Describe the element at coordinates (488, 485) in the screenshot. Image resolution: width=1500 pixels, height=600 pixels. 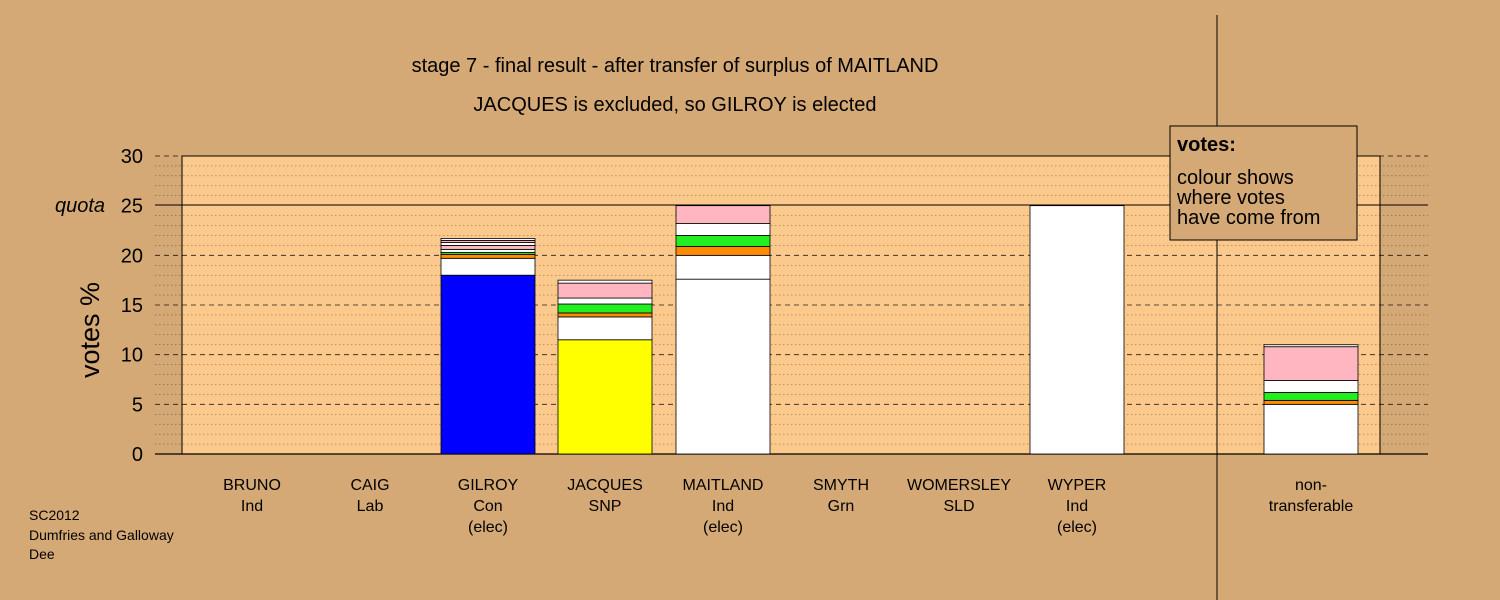
I see `category-label-gilroy: GILROY` at that location.